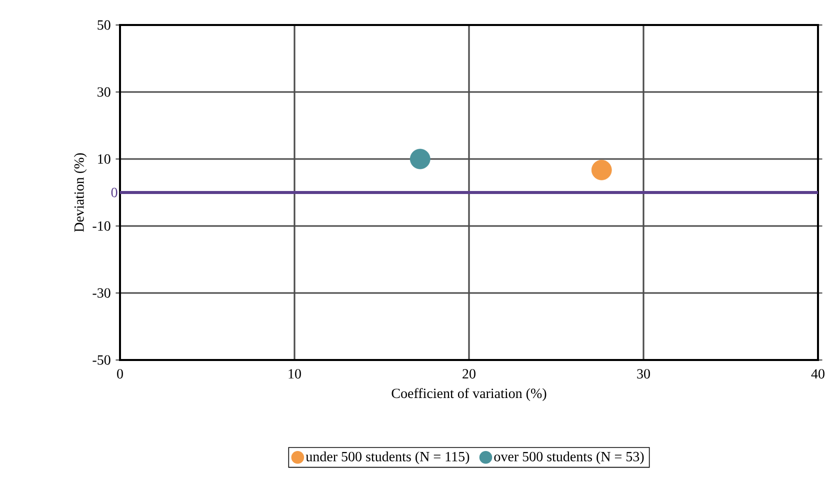 This screenshot has height=489, width=828. Describe the element at coordinates (294, 374) in the screenshot. I see `x-tick-label: 10` at that location.